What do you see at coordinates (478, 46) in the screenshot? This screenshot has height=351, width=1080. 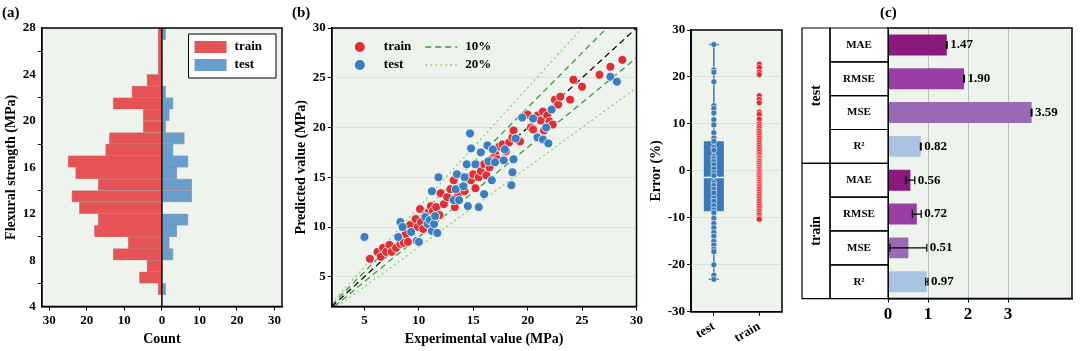 I see `legend-label: 10%` at bounding box center [478, 46].